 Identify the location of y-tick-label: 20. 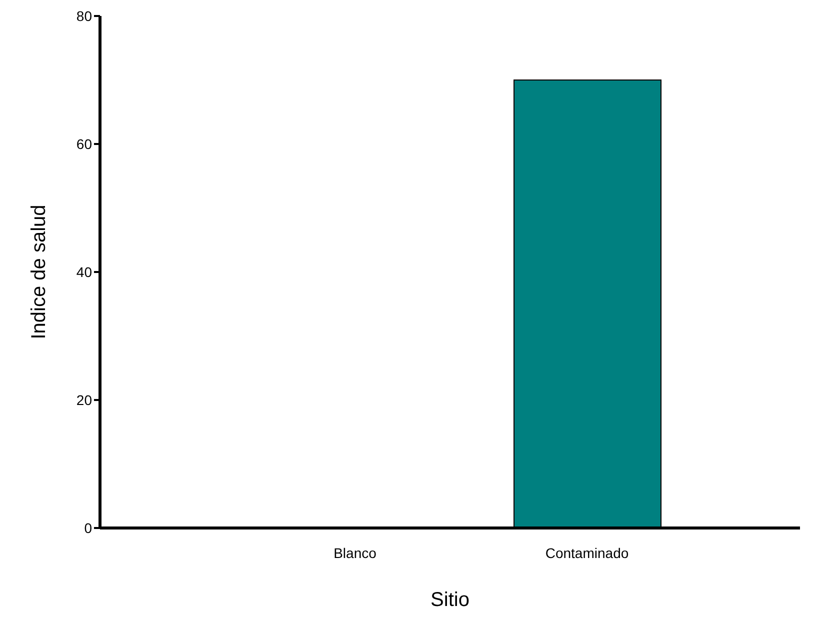
(84, 400).